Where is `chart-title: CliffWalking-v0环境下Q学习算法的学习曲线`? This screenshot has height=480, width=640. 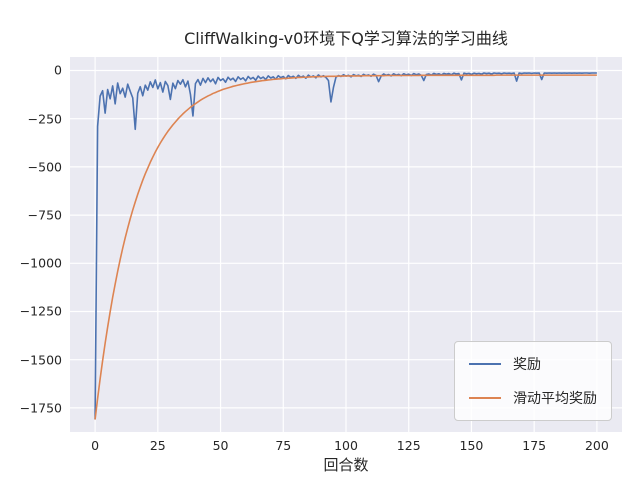
chart-title: CliffWalking-v0环境下Q学习算法的学习曲线 is located at coordinates (346, 38).